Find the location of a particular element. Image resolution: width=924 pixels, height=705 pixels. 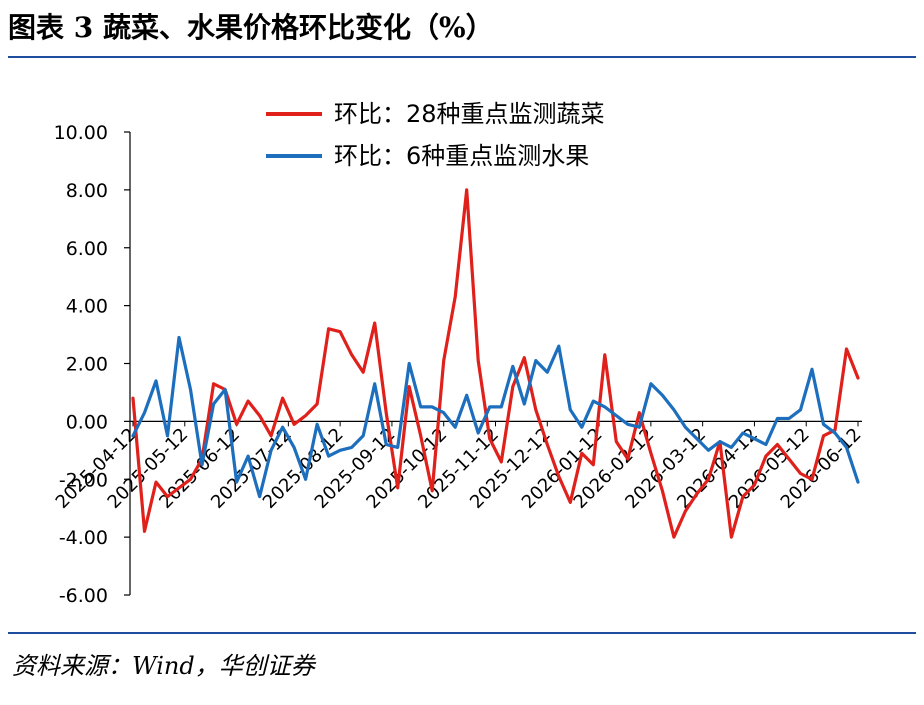

legend-label-fruit: 环比：6种重点监测水果 is located at coordinates (462, 156).